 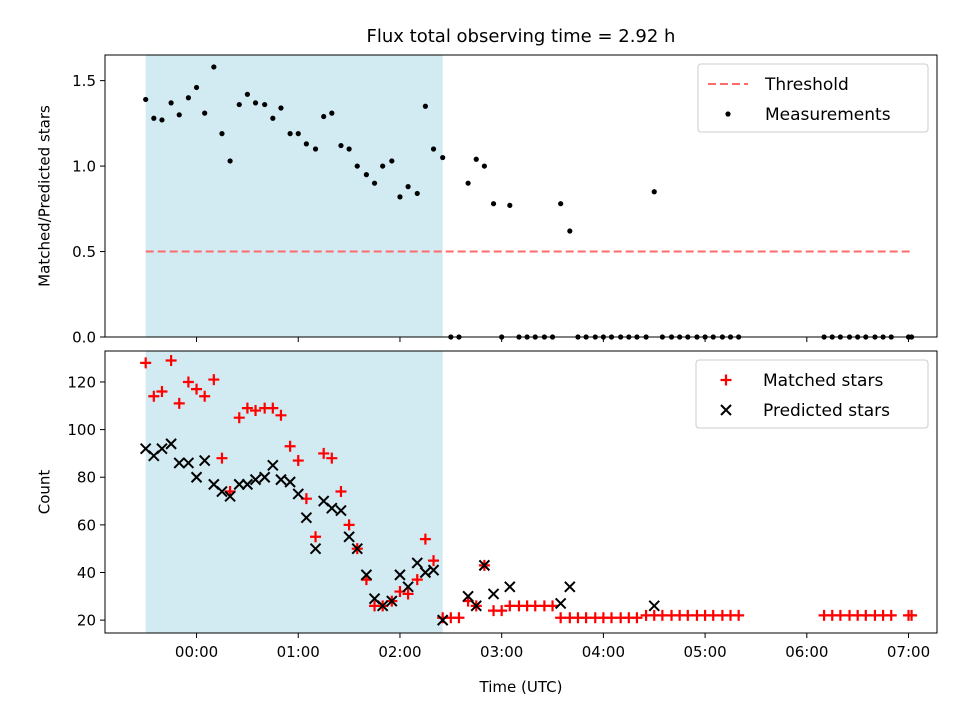 I want to click on y-tick-label: 80, so click(x=86, y=478).